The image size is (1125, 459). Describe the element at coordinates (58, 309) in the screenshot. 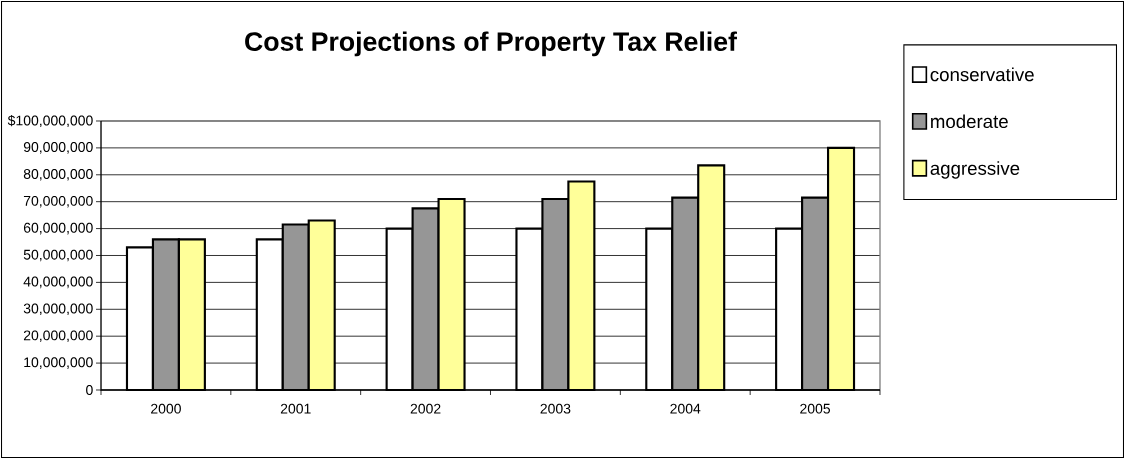

I see `y-tick-label: 30,000,000` at that location.